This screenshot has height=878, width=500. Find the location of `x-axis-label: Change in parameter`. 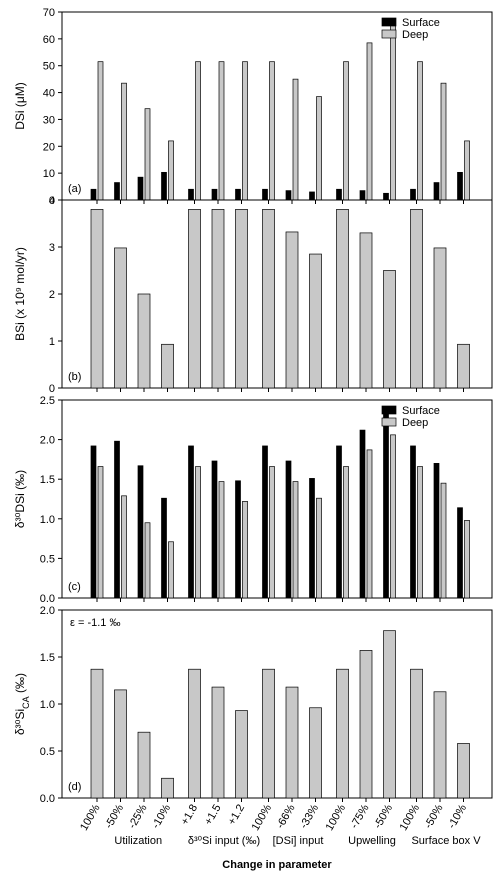

x-axis-label: Change in parameter is located at coordinates (277, 865).